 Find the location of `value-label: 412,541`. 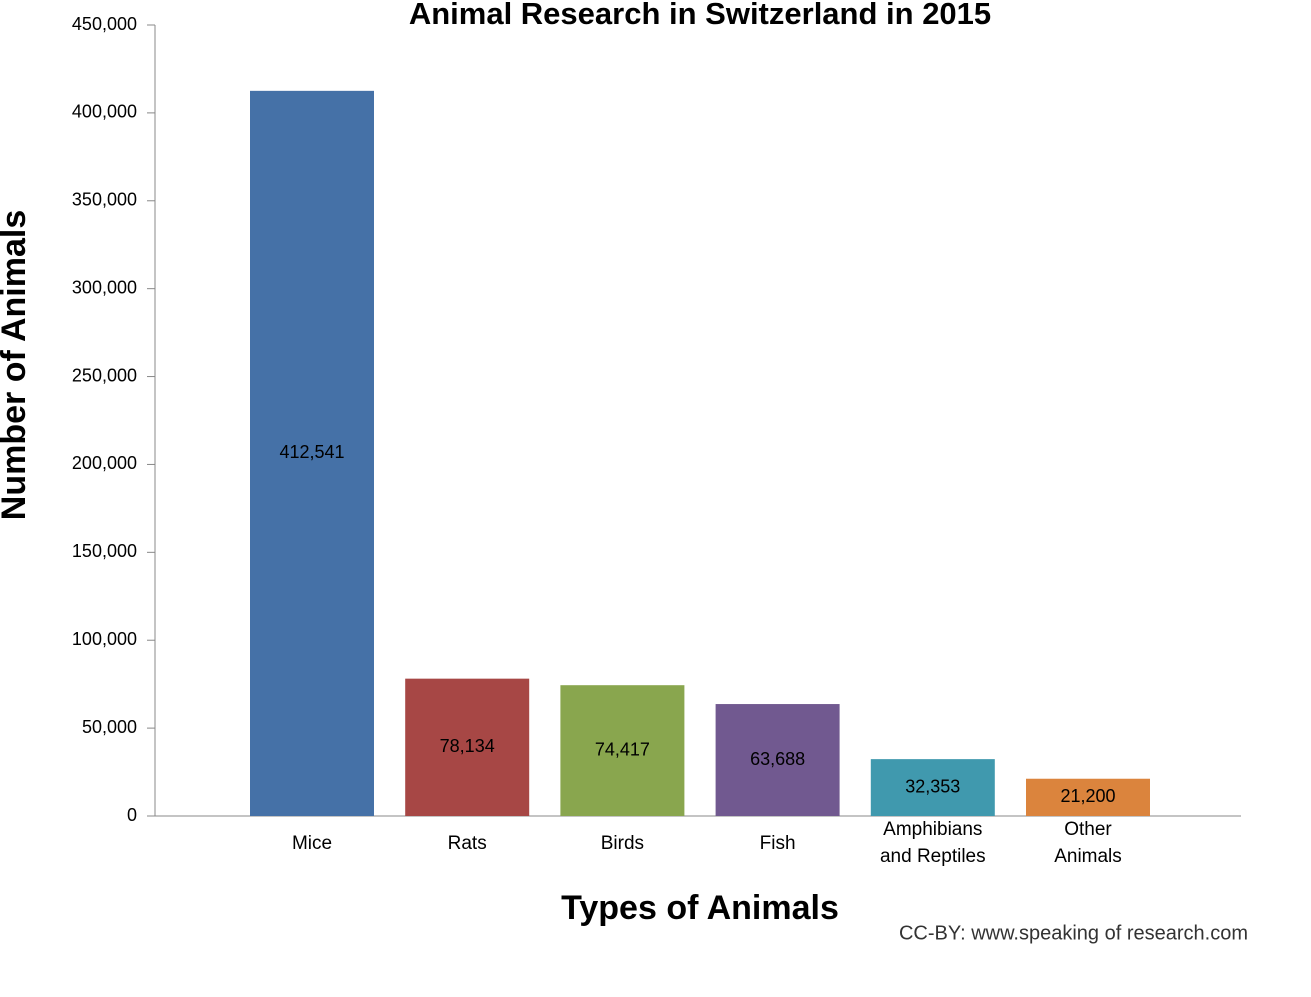

value-label: 412,541 is located at coordinates (311, 452).